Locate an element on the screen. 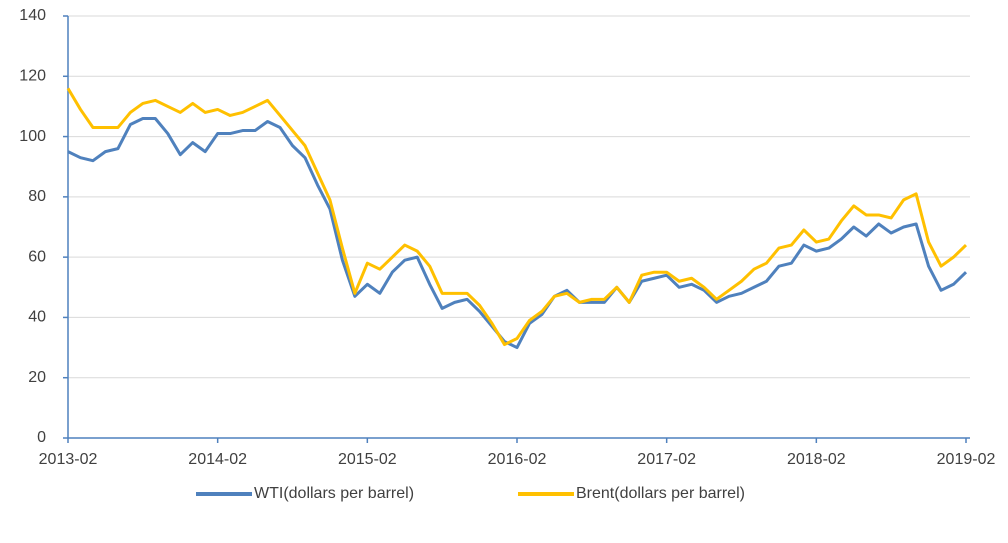 Image resolution: width=1008 pixels, height=543 pixels. legend-label: Brent(dollars per barrel) is located at coordinates (660, 493).